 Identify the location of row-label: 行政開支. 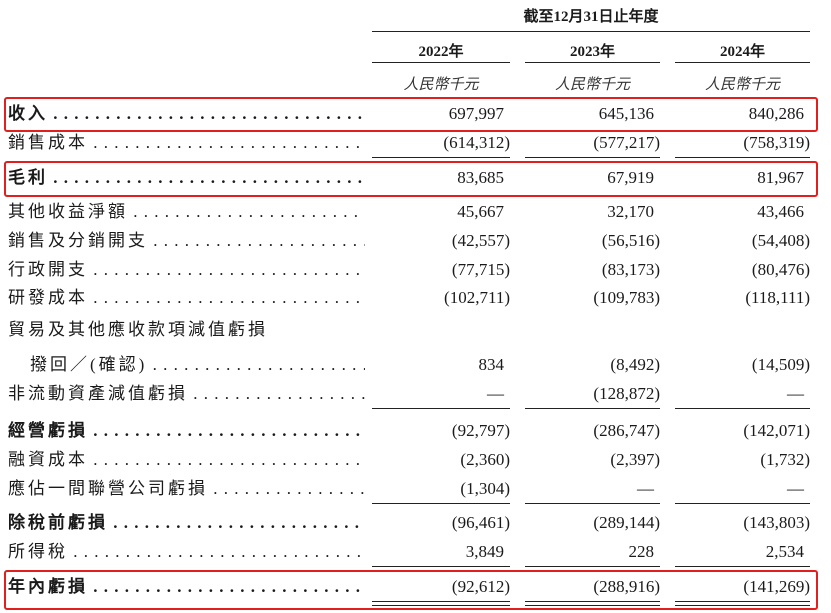
(186, 270).